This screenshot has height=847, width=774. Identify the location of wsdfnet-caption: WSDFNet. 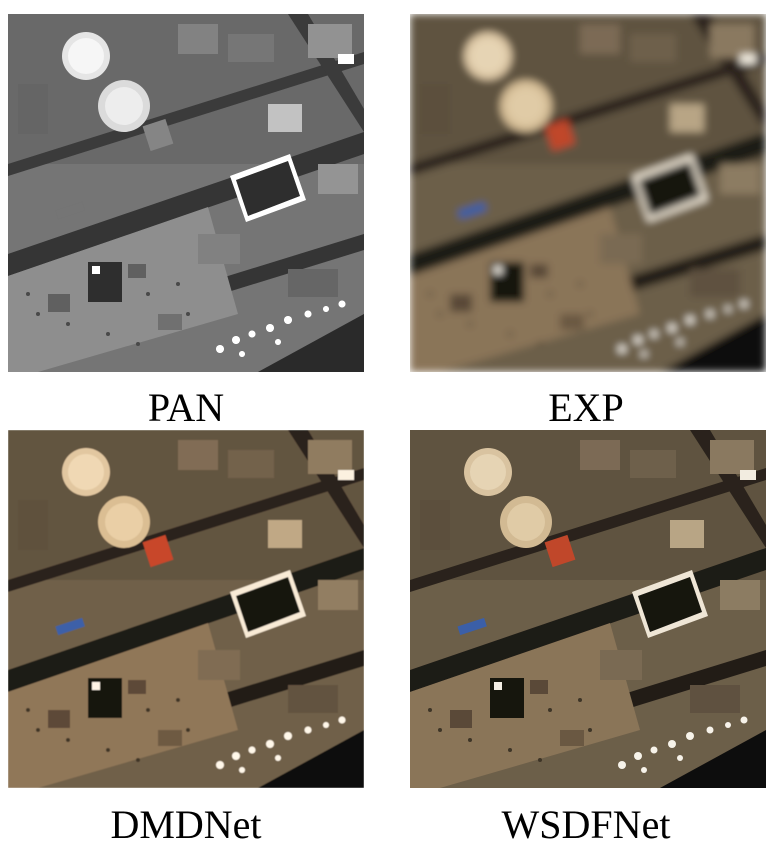
(586, 824).